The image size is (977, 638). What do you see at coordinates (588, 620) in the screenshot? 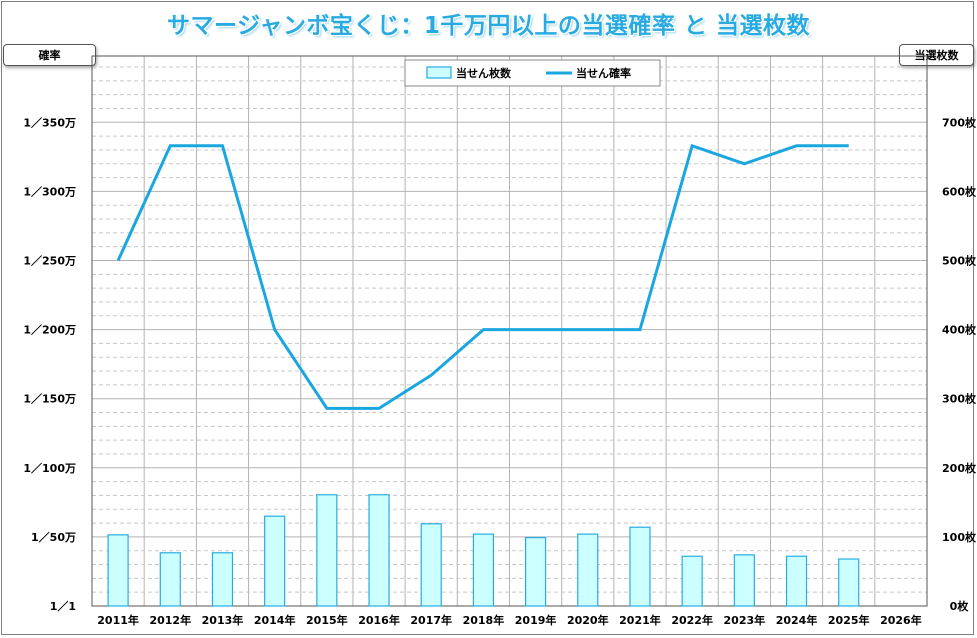
I see `x-tick-label: 2020年` at bounding box center [588, 620].